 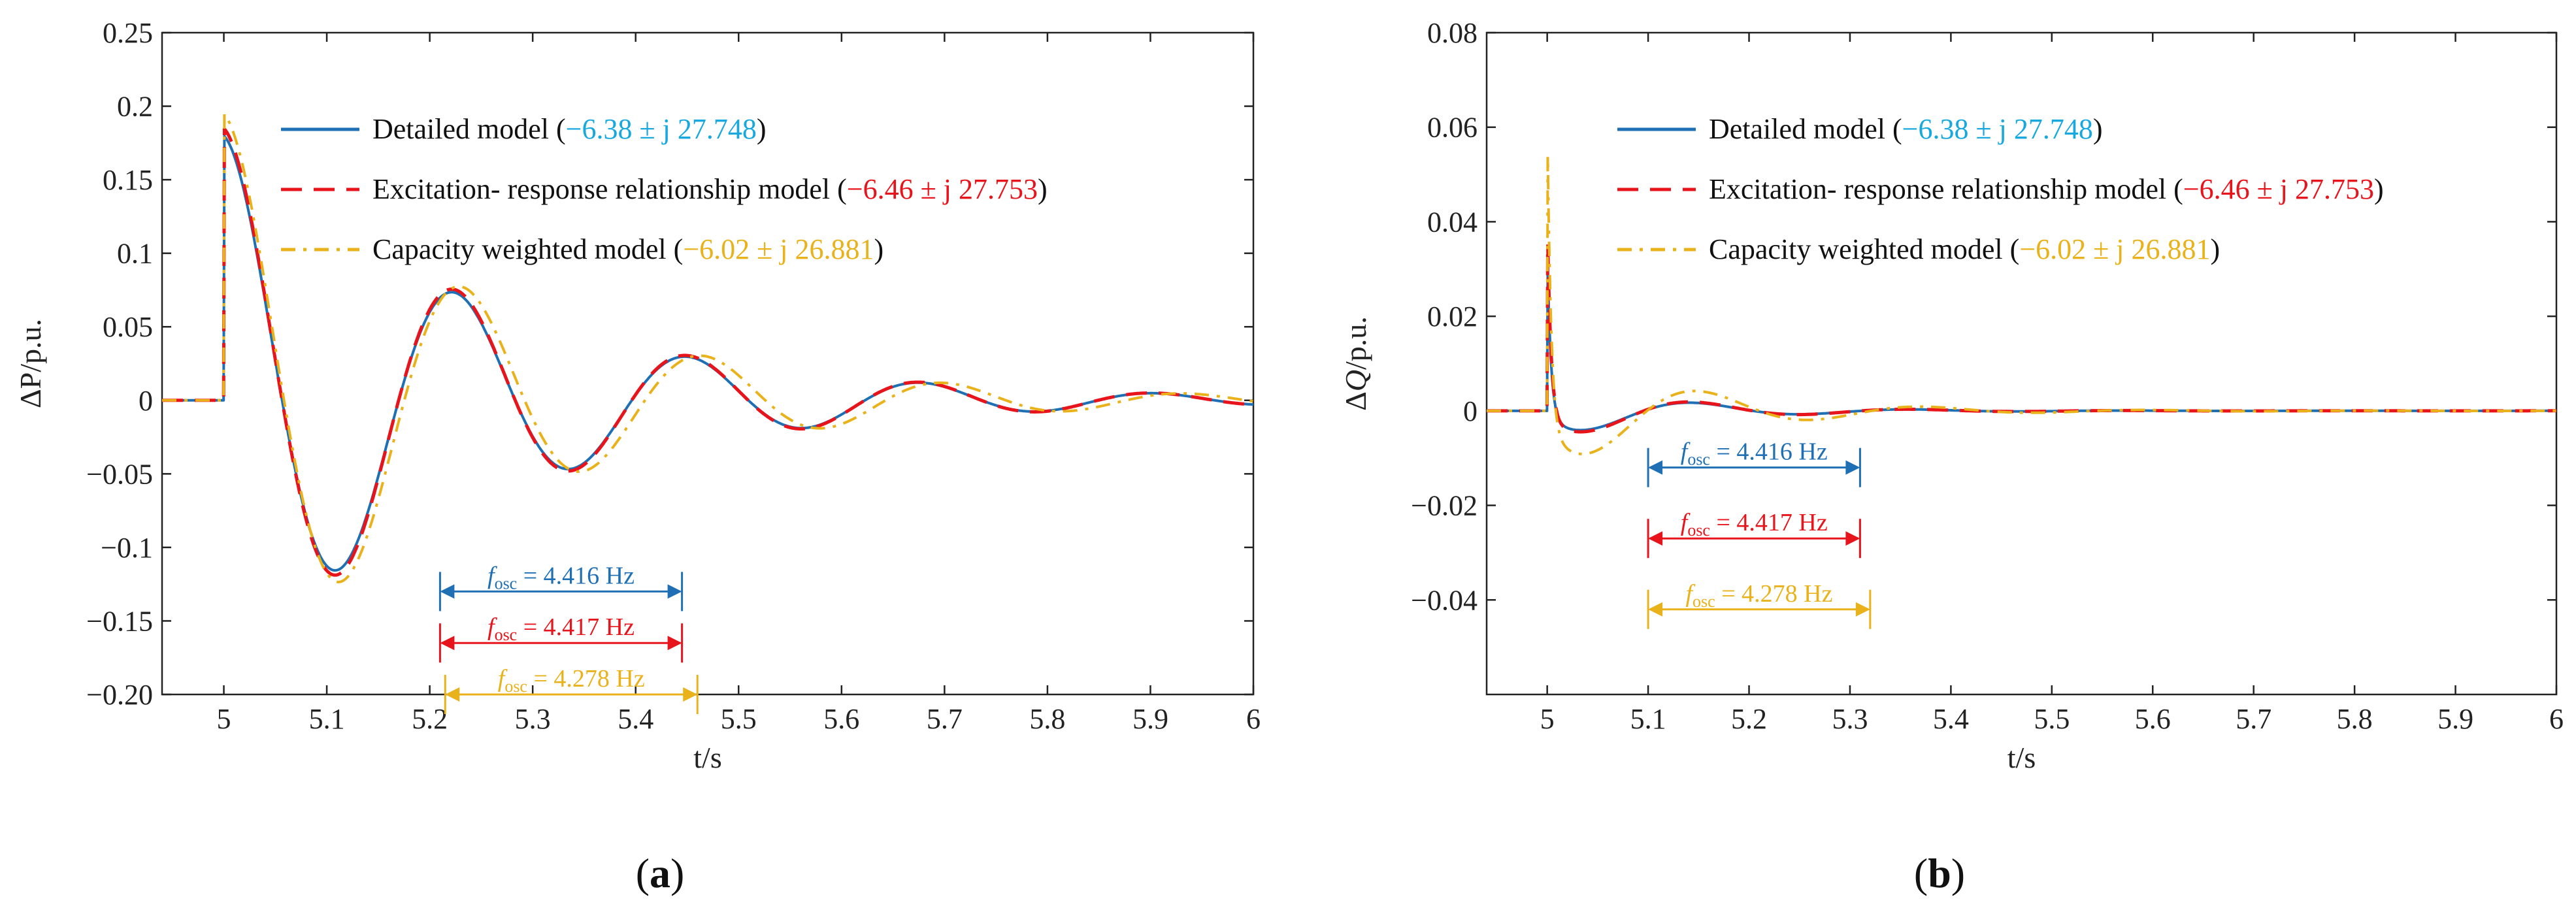 I want to click on panel-letter: a, so click(x=660, y=873).